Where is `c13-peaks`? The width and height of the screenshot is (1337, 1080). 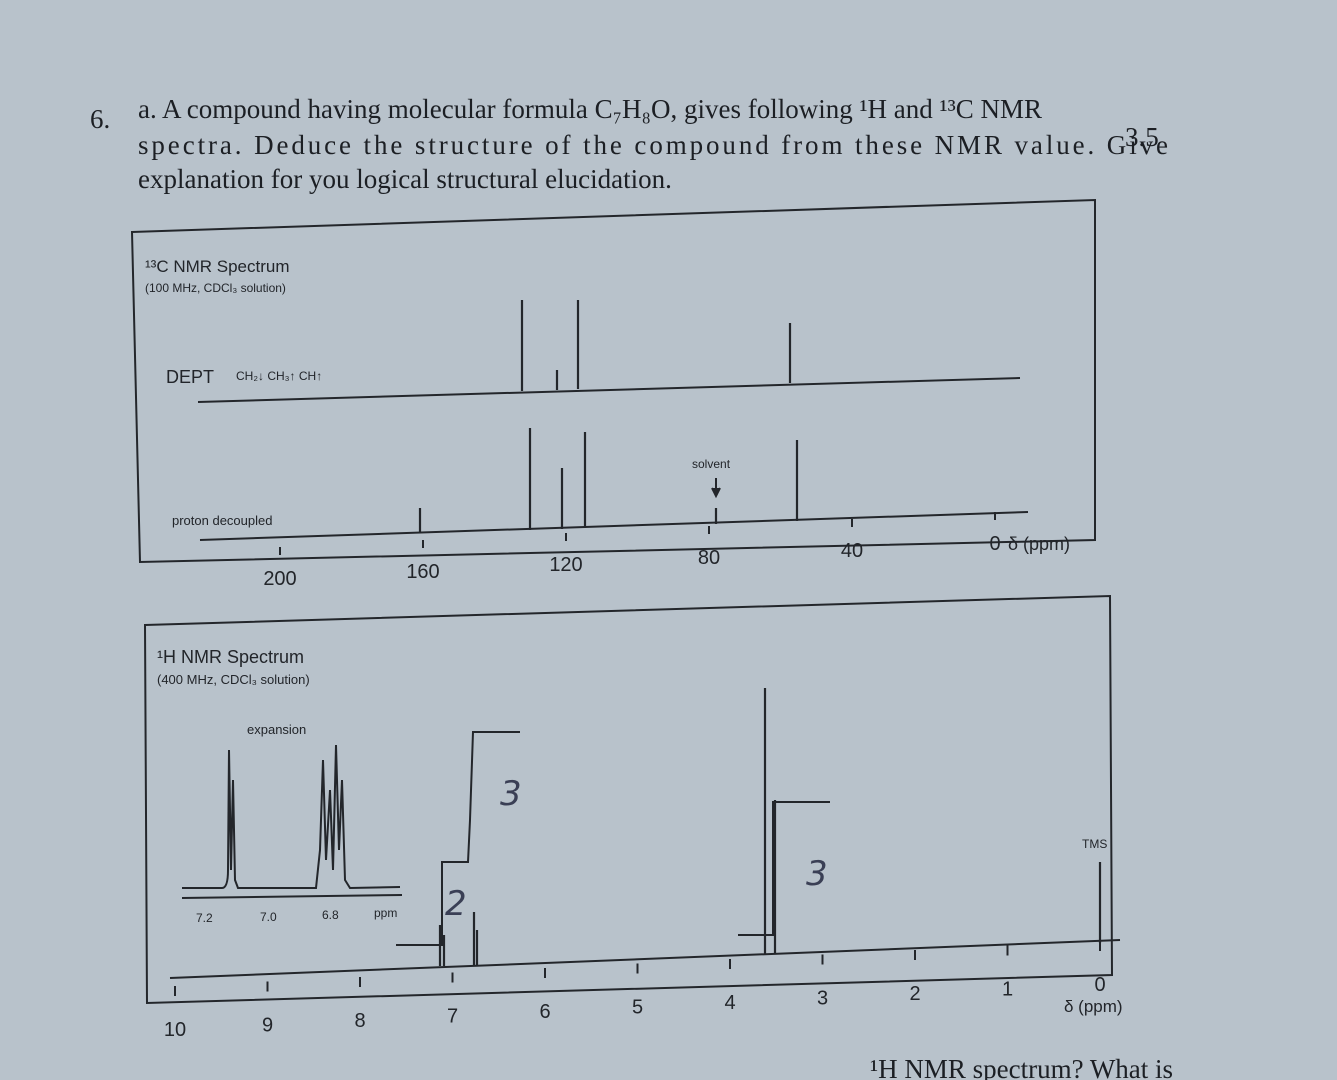
c13-peaks is located at coordinates (608, 480).